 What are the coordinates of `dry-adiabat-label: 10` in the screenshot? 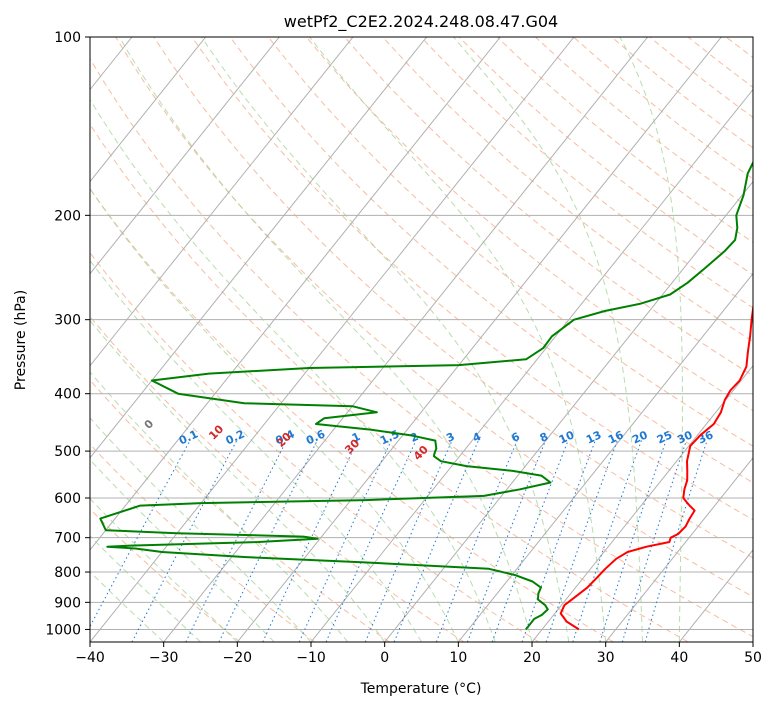 It's located at (216, 432).